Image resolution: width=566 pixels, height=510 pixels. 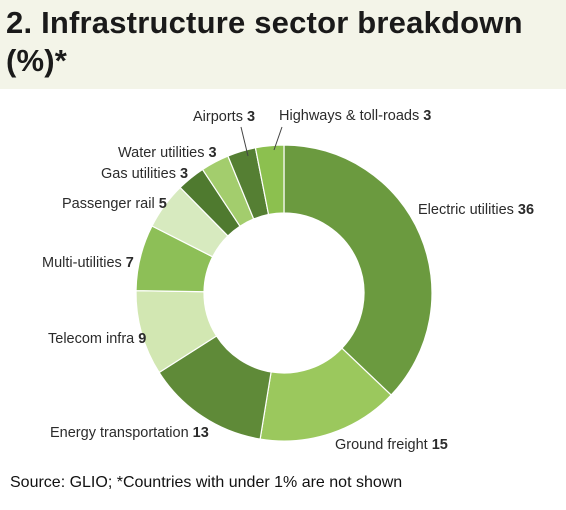 What do you see at coordinates (358, 270) in the screenshot?
I see `slice-electric-utilities` at bounding box center [358, 270].